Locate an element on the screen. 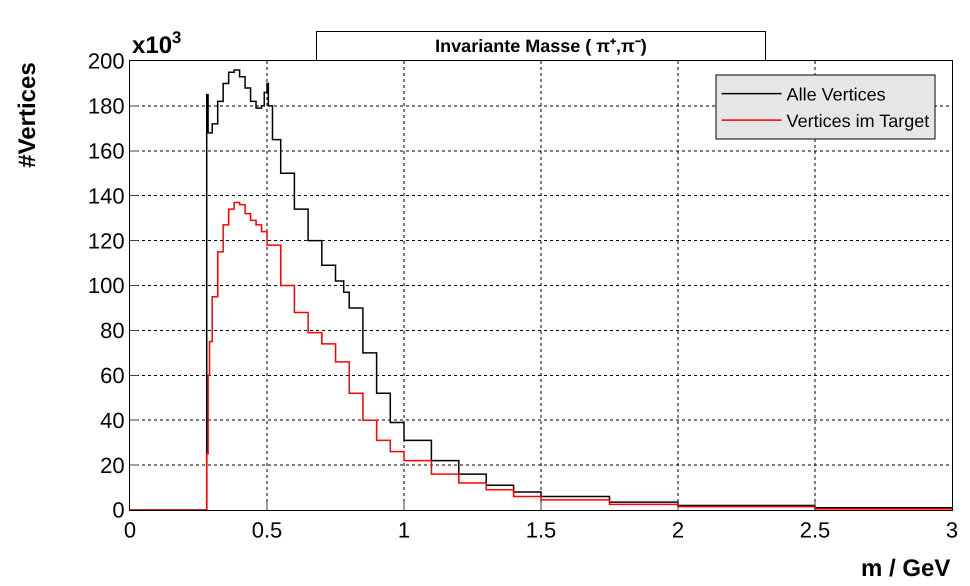  x-tick-label: 1.5 is located at coordinates (541, 529).